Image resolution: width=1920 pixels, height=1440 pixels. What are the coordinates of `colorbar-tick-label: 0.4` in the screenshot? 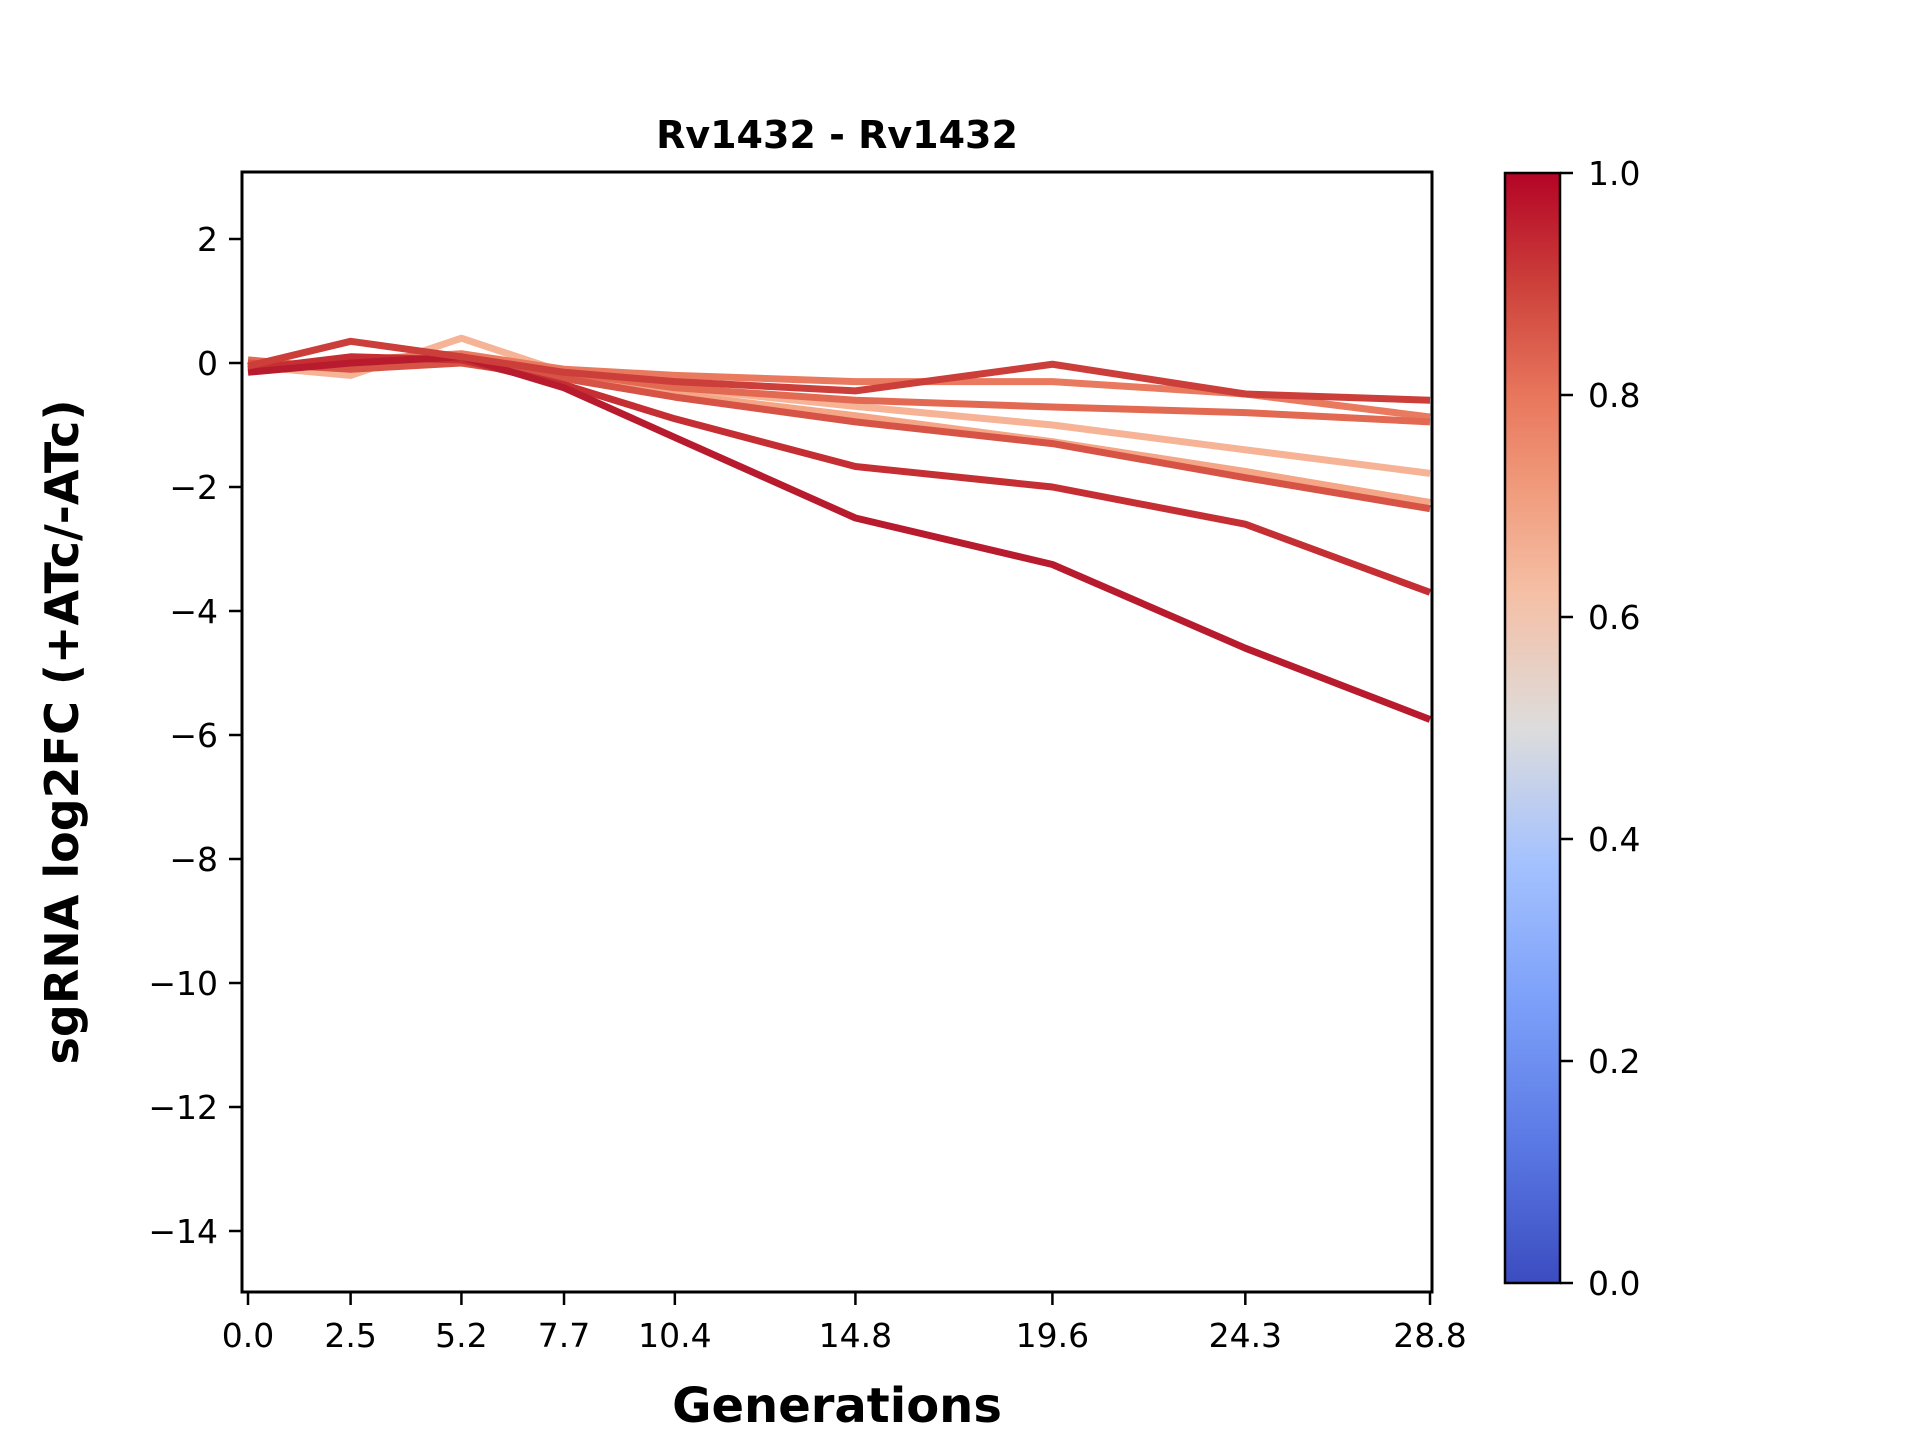 It's located at (1614, 839).